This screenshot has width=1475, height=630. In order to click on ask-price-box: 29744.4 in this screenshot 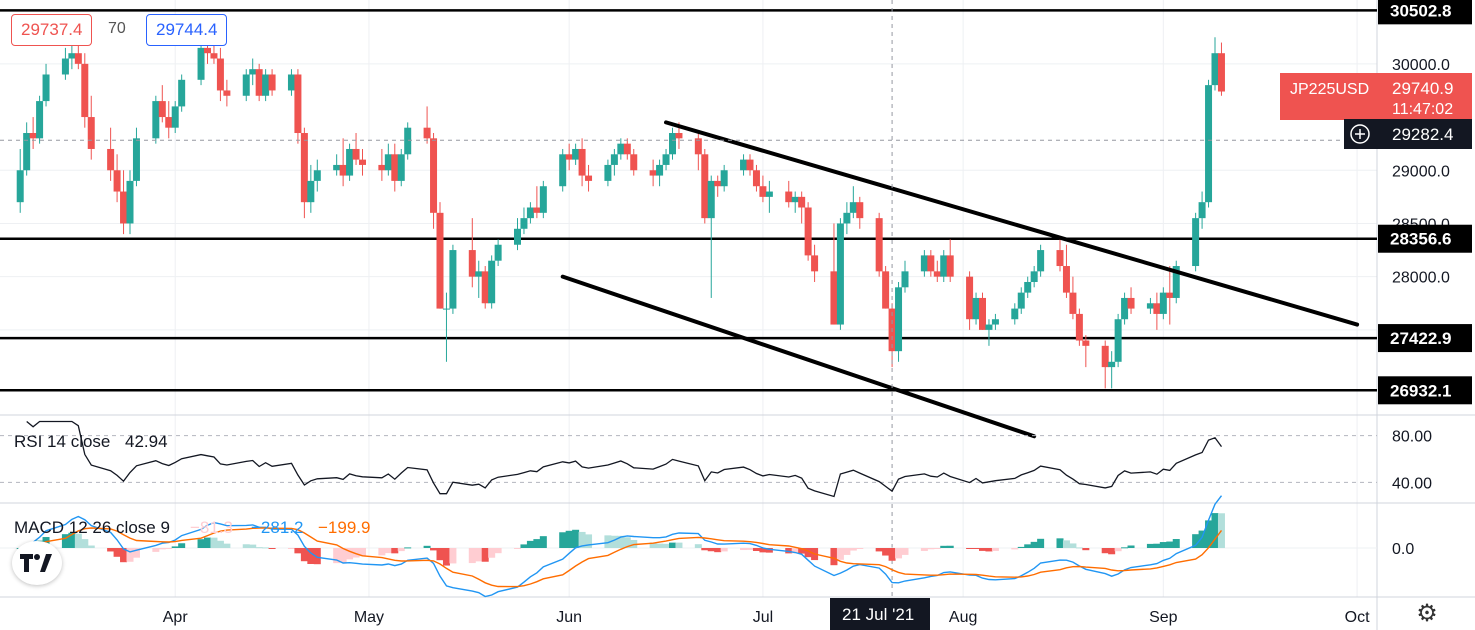, I will do `click(187, 30)`.